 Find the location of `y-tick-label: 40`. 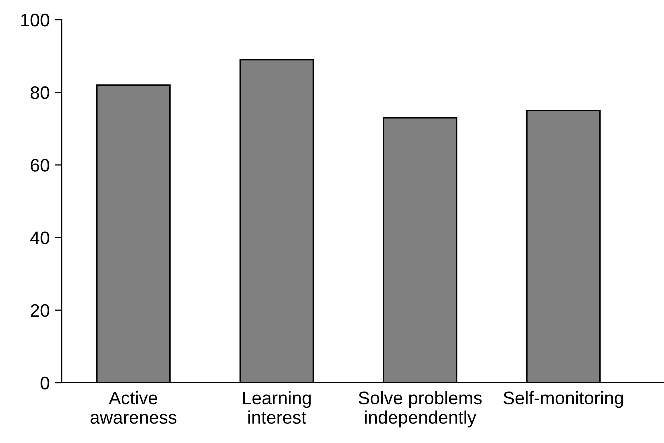

y-tick-label: 40 is located at coordinates (40, 238).